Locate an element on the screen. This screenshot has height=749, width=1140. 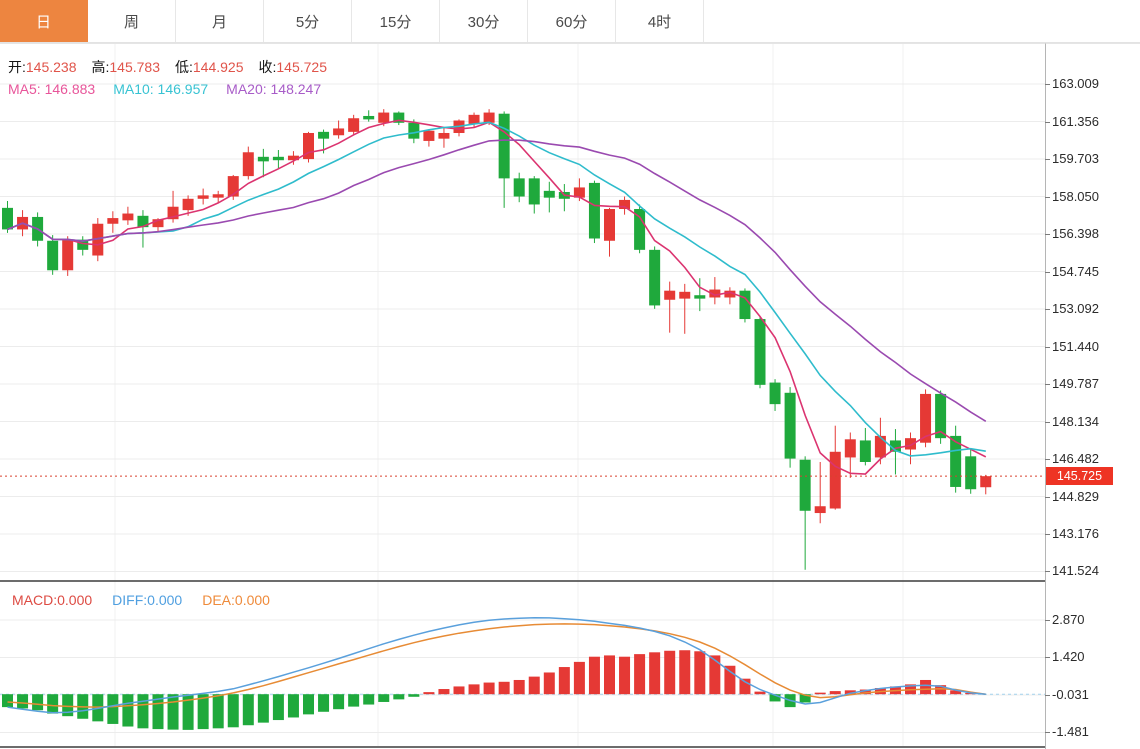
macd-info-row: MACD:0.000 DIFF:0.000 DEA:0.000 is located at coordinates (151, 600).